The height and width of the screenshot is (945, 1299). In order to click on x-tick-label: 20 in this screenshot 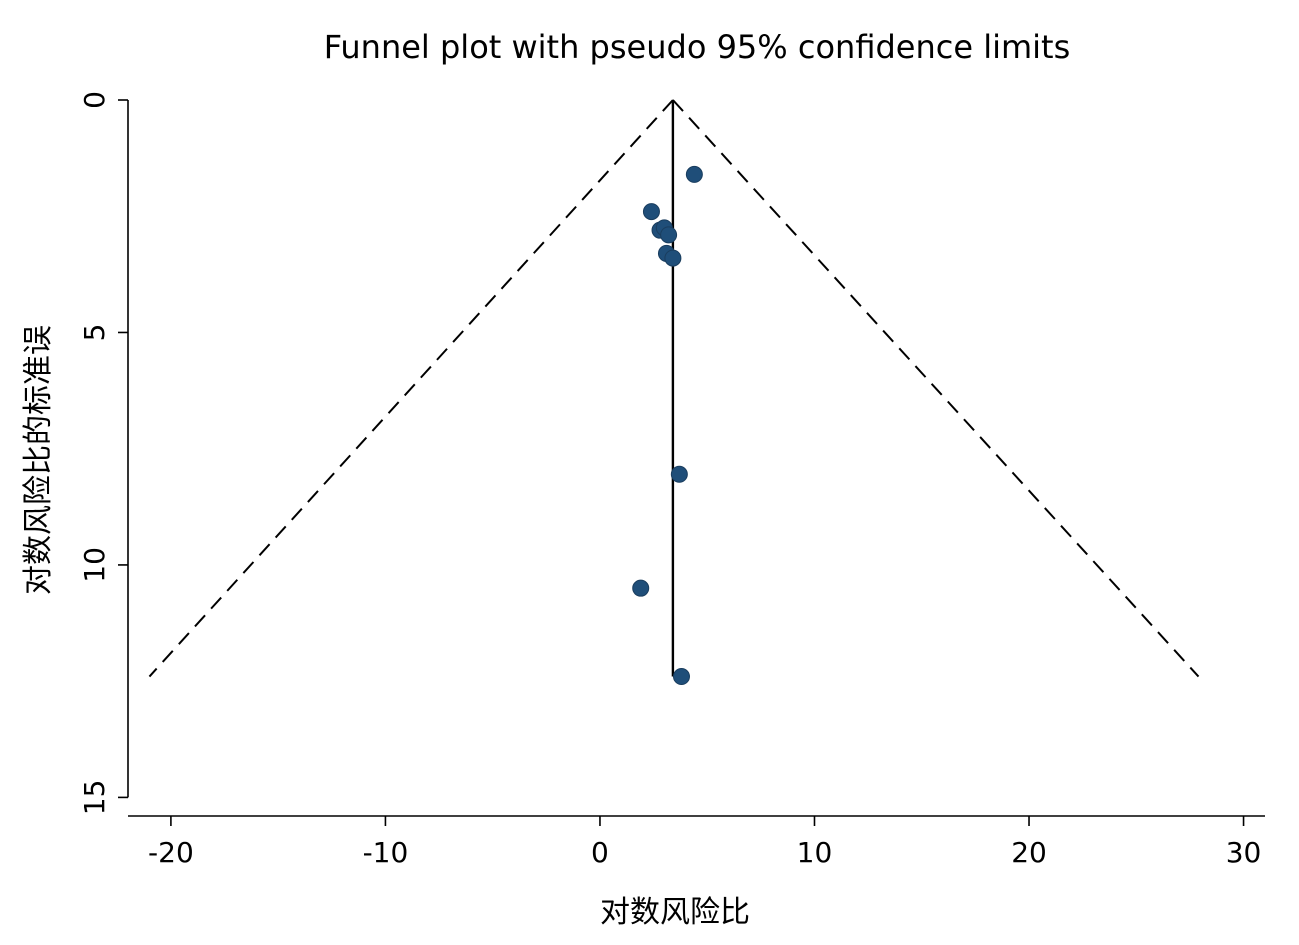, I will do `click(1029, 852)`.